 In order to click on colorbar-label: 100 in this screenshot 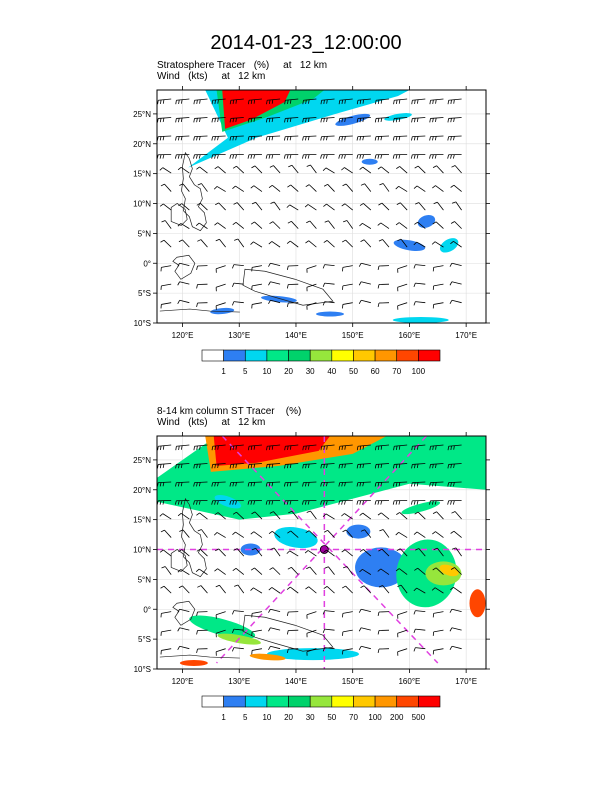, I will do `click(375, 717)`.